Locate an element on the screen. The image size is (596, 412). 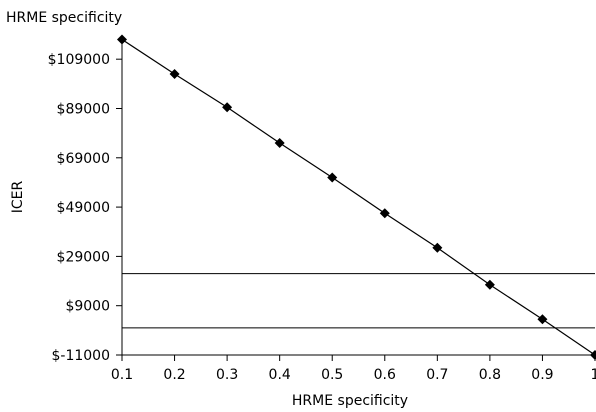
y-tick-label: $49000 is located at coordinates (83, 208).